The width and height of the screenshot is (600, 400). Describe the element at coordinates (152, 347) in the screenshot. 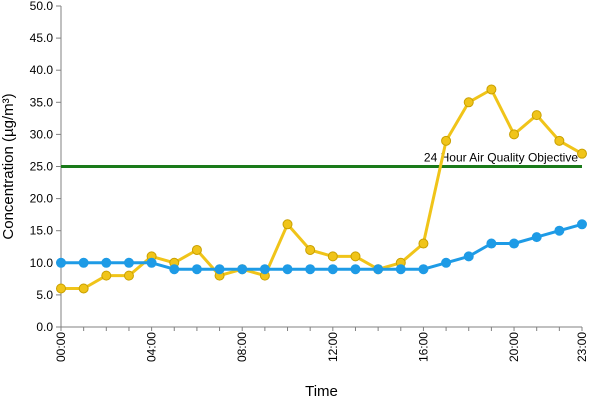

I see `x-tick-label: 04:00` at that location.